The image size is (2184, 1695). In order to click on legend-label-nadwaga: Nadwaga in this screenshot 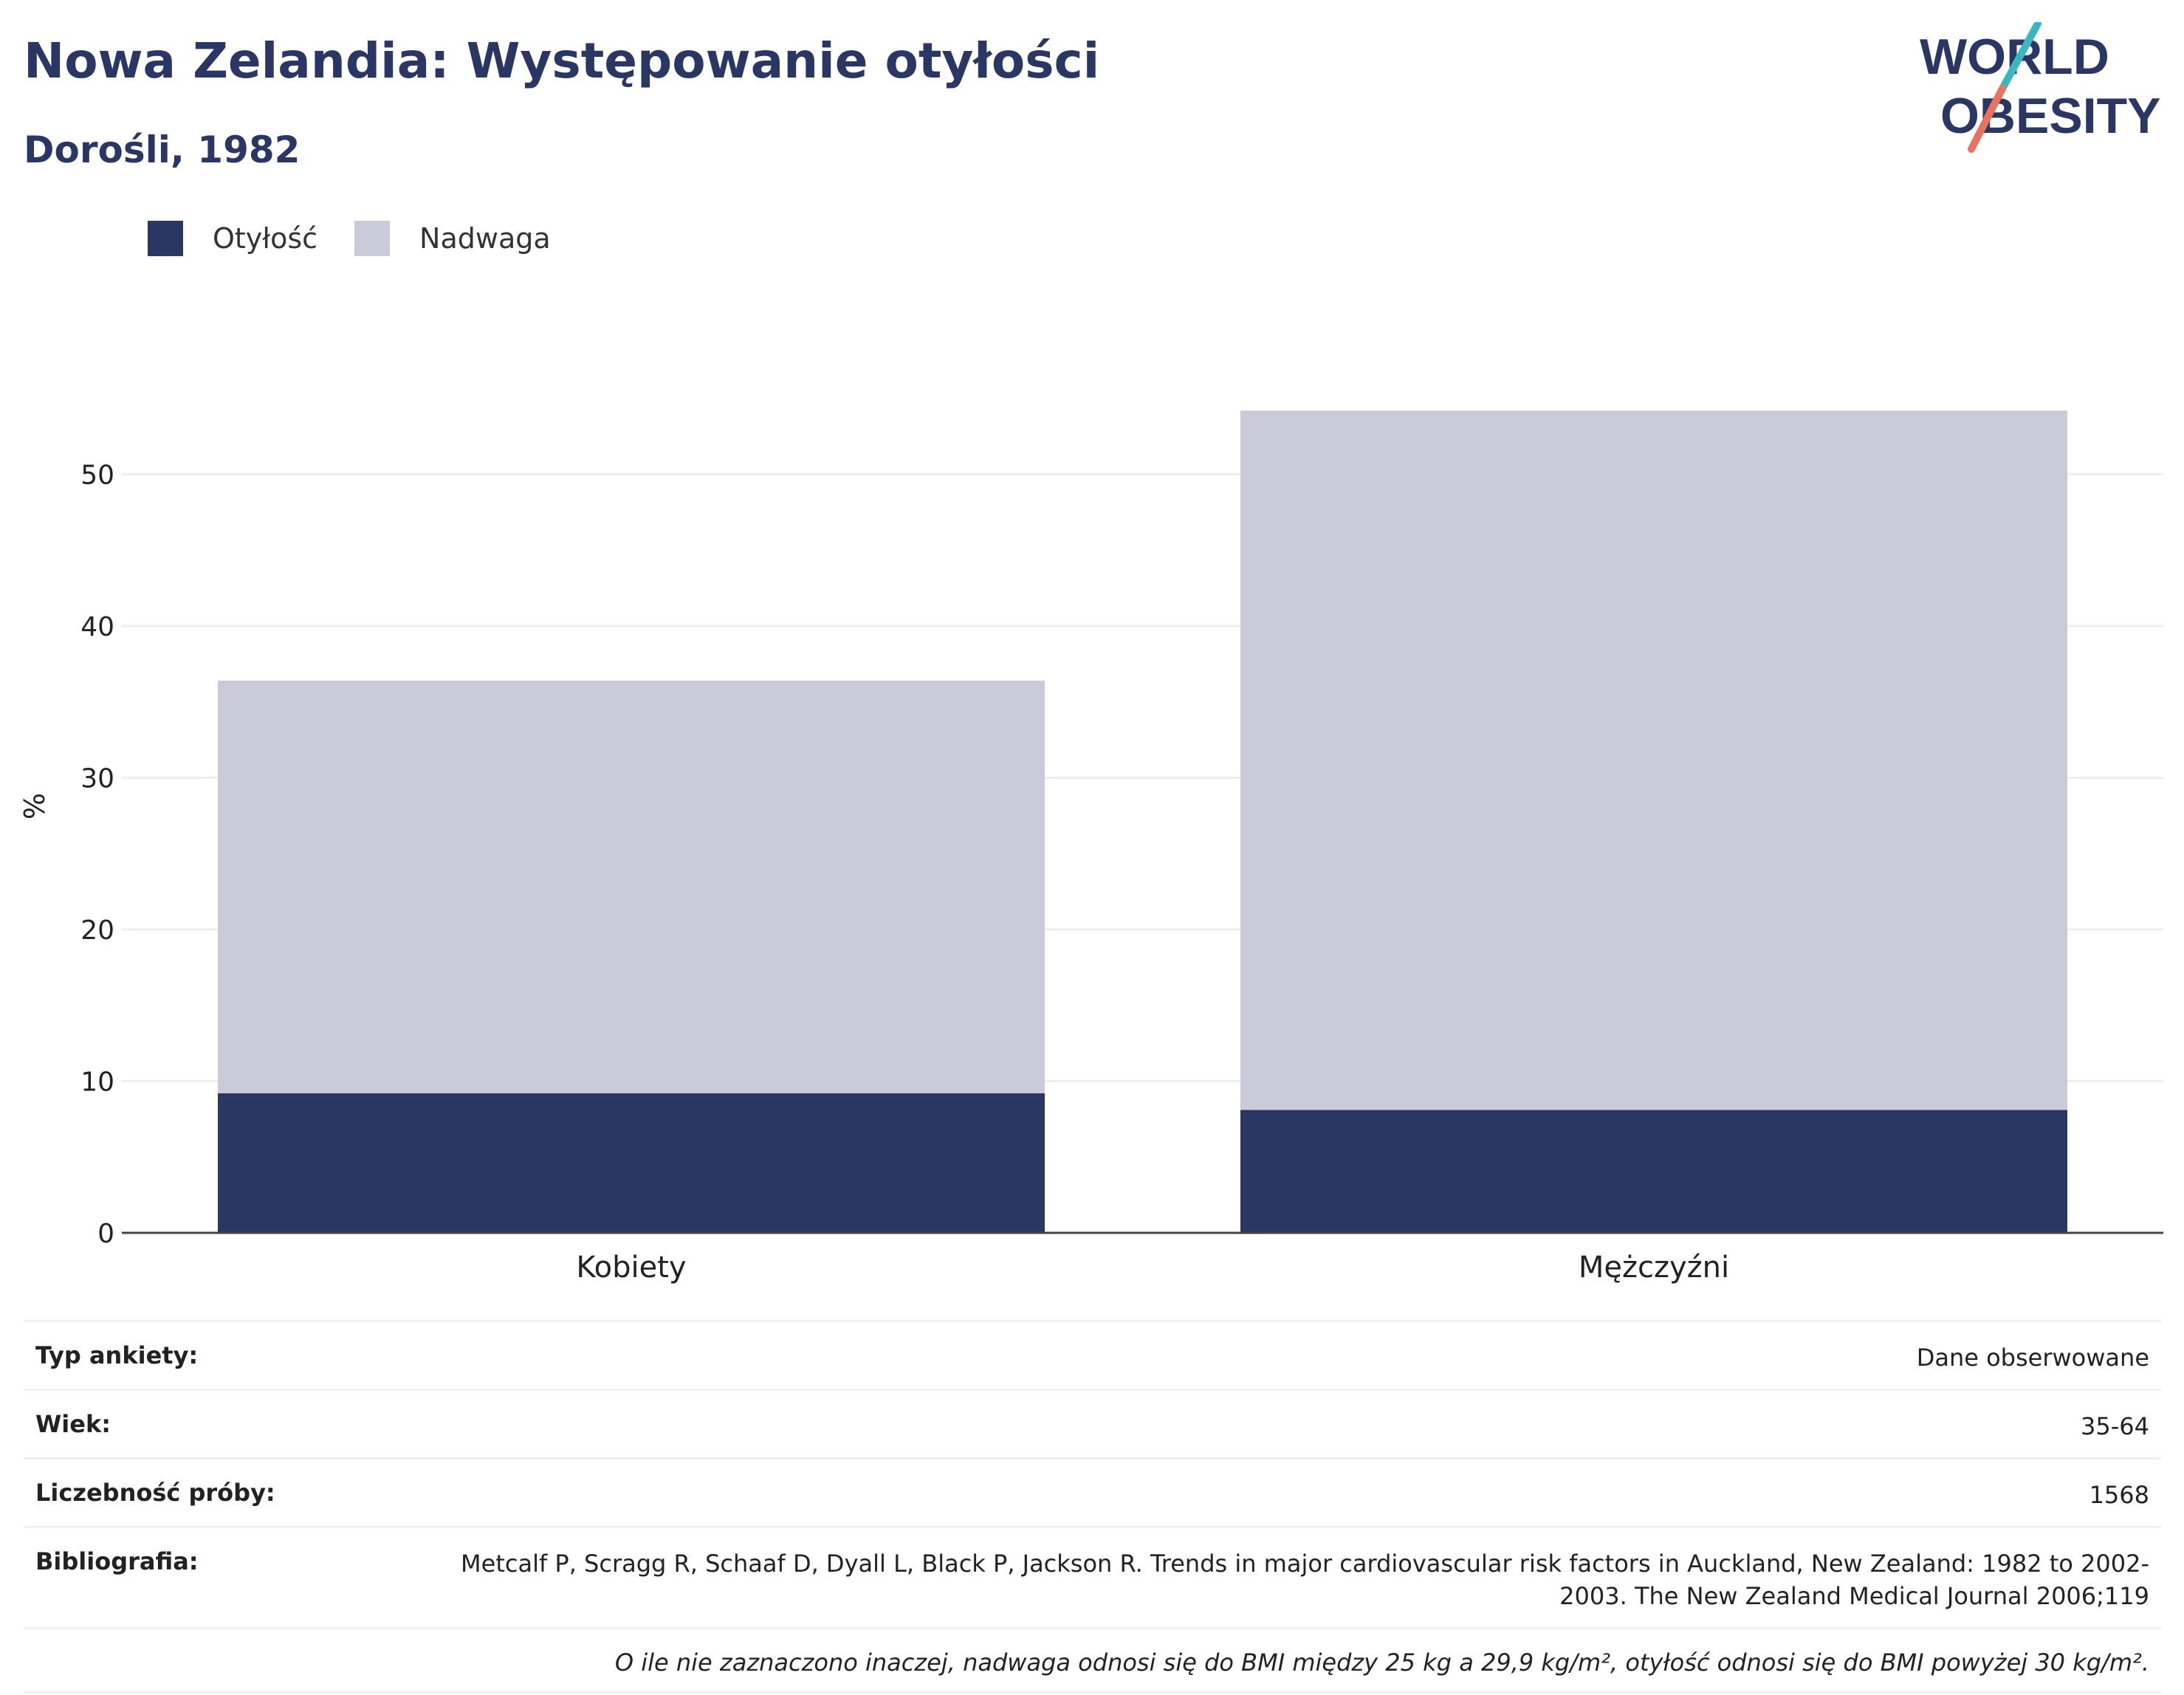, I will do `click(485, 238)`.